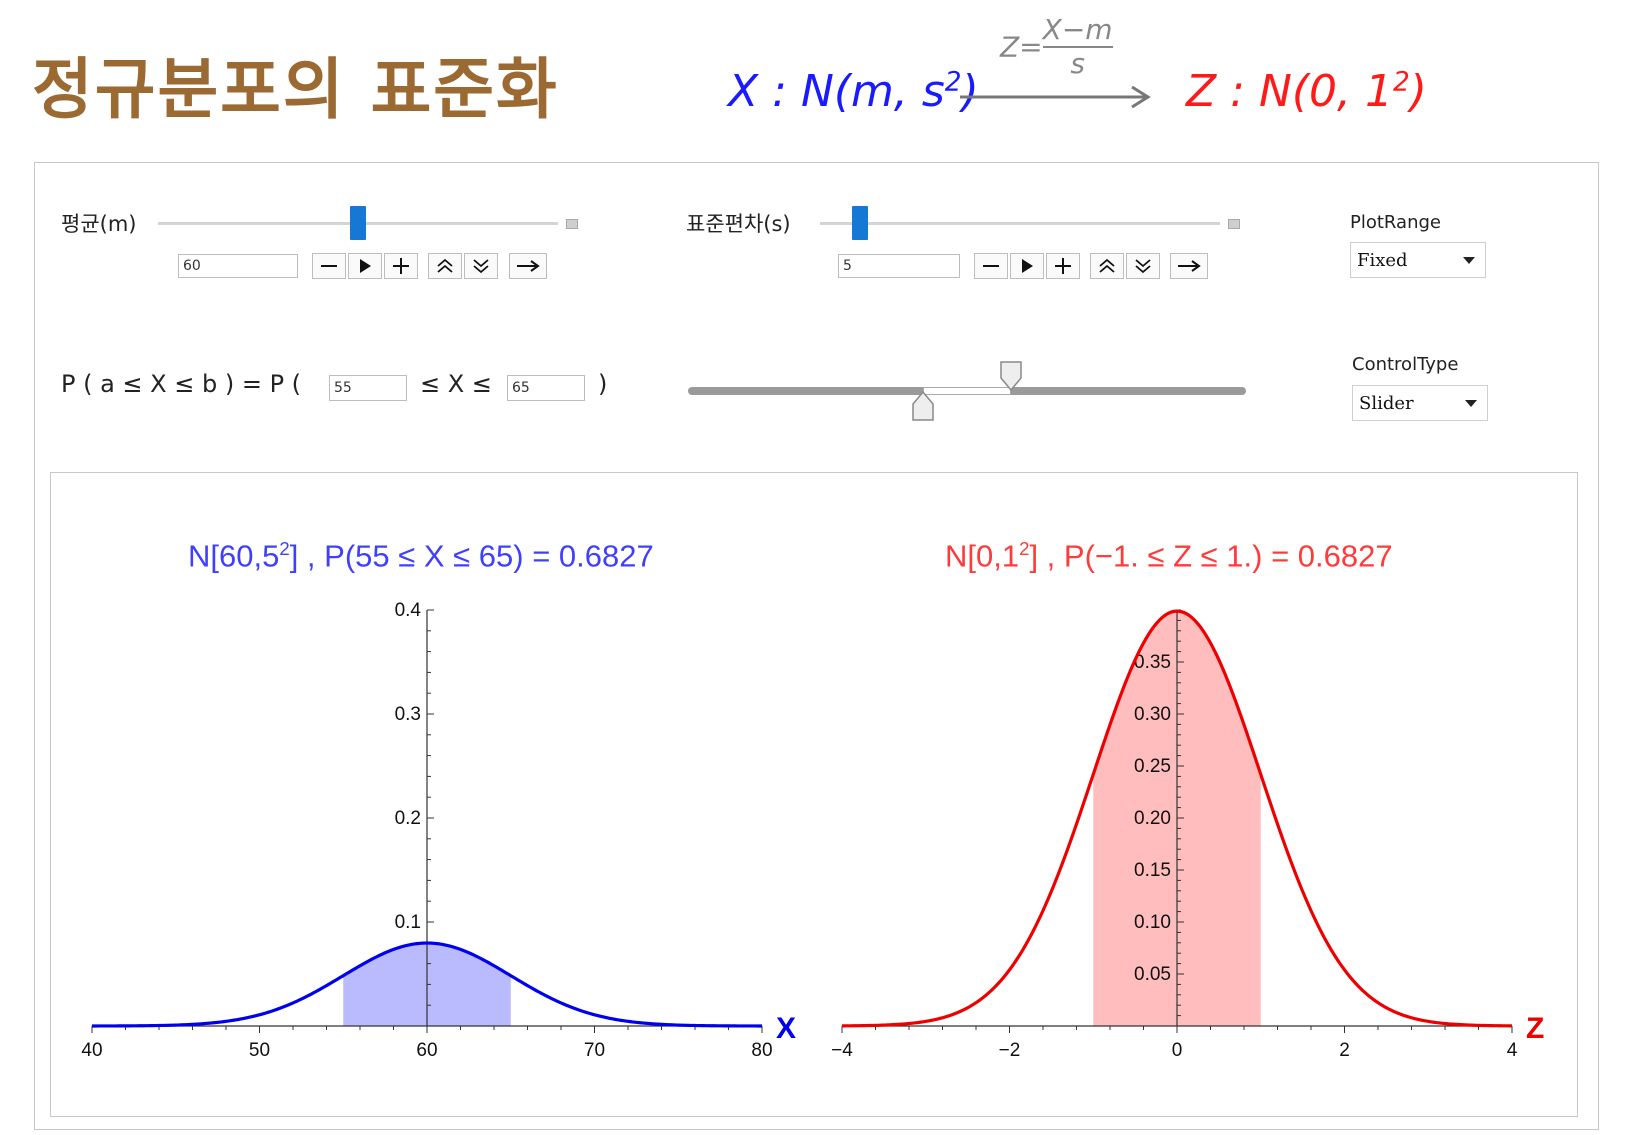 Image resolution: width=1633 pixels, height=1135 pixels. What do you see at coordinates (1177, 1050) in the screenshot?
I see `chart-z-x-tick-label: 0` at bounding box center [1177, 1050].